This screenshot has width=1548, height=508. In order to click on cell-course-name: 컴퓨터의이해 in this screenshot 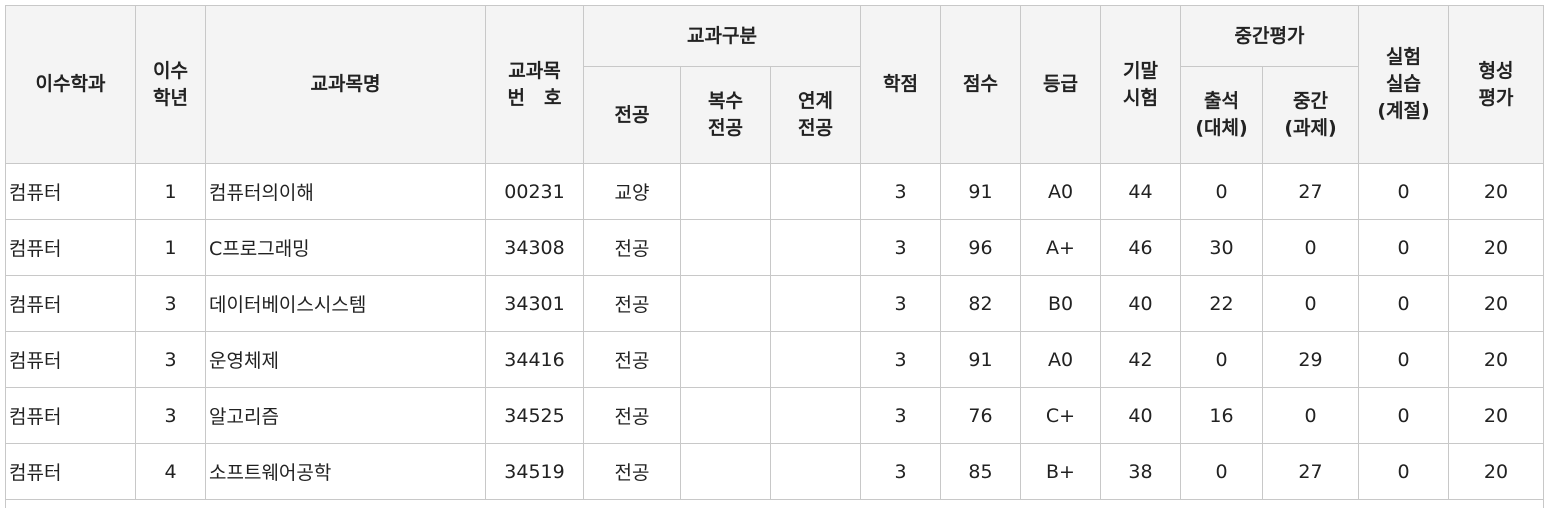, I will do `click(345, 191)`.